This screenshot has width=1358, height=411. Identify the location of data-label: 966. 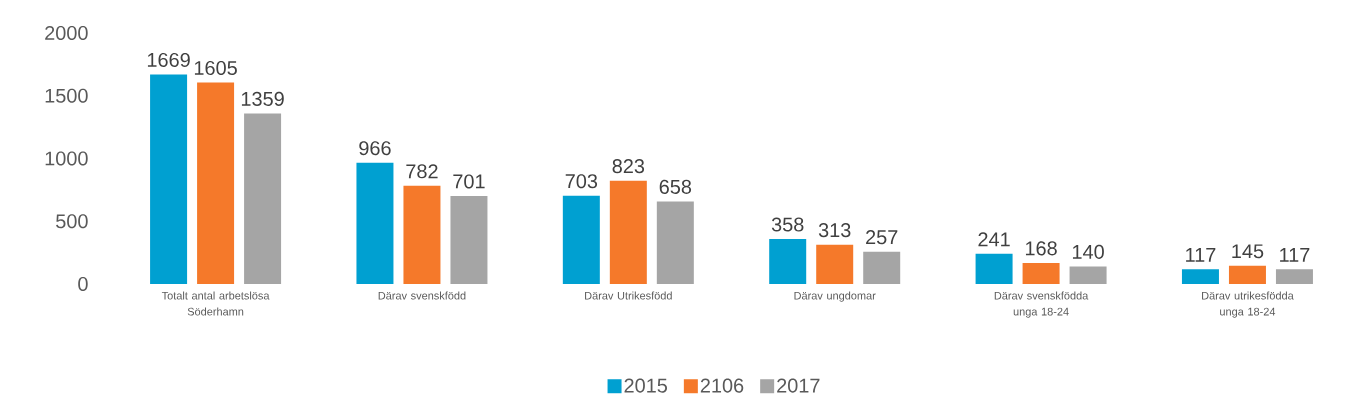
(375, 148).